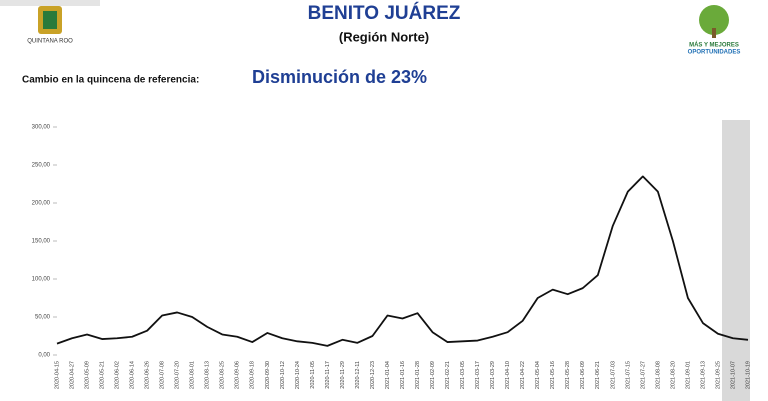 The height and width of the screenshot is (401, 768). What do you see at coordinates (493, 375) in the screenshot?
I see `x-tick-label: 2021-03-29` at bounding box center [493, 375].